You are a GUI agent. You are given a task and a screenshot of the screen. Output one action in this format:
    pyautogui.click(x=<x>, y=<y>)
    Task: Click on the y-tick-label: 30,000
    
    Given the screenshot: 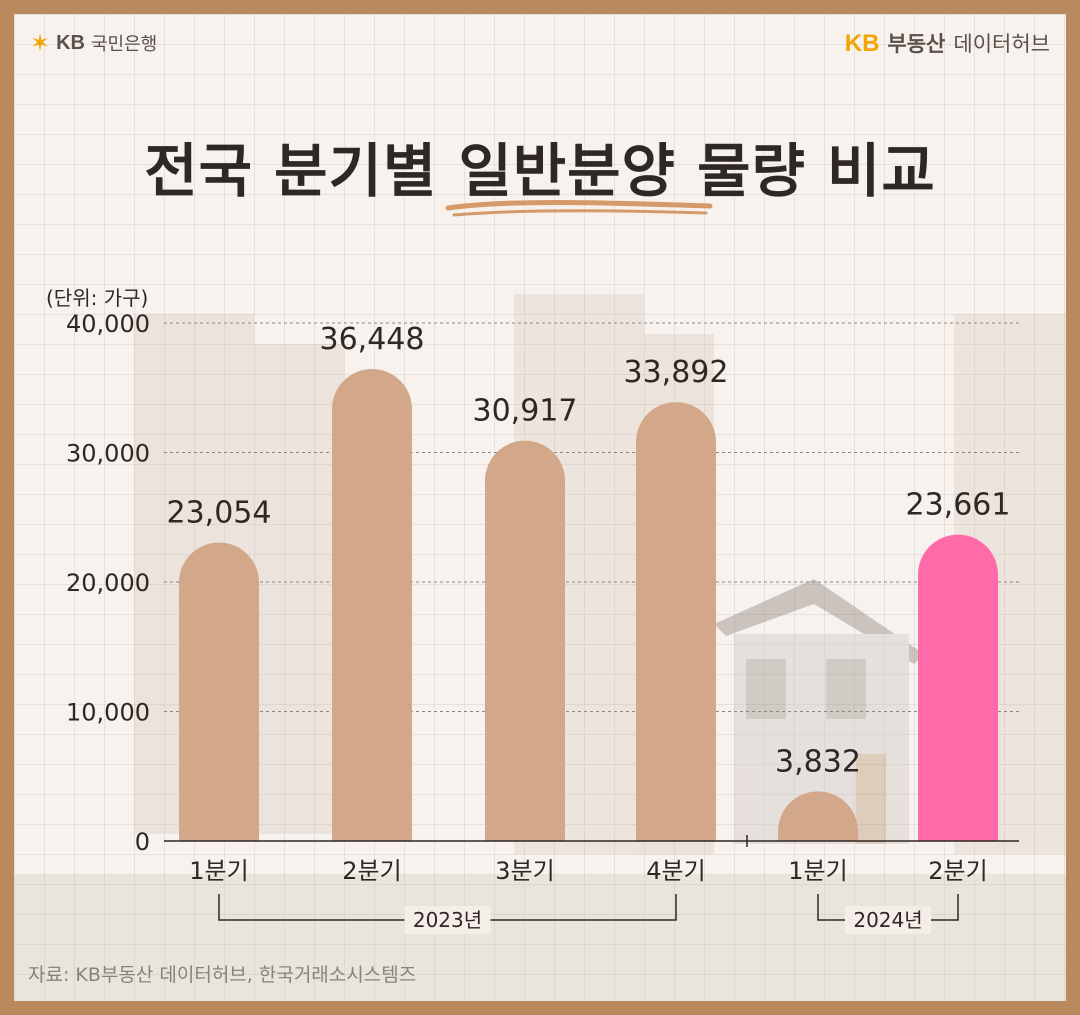 What is the action you would take?
    pyautogui.click(x=108, y=454)
    